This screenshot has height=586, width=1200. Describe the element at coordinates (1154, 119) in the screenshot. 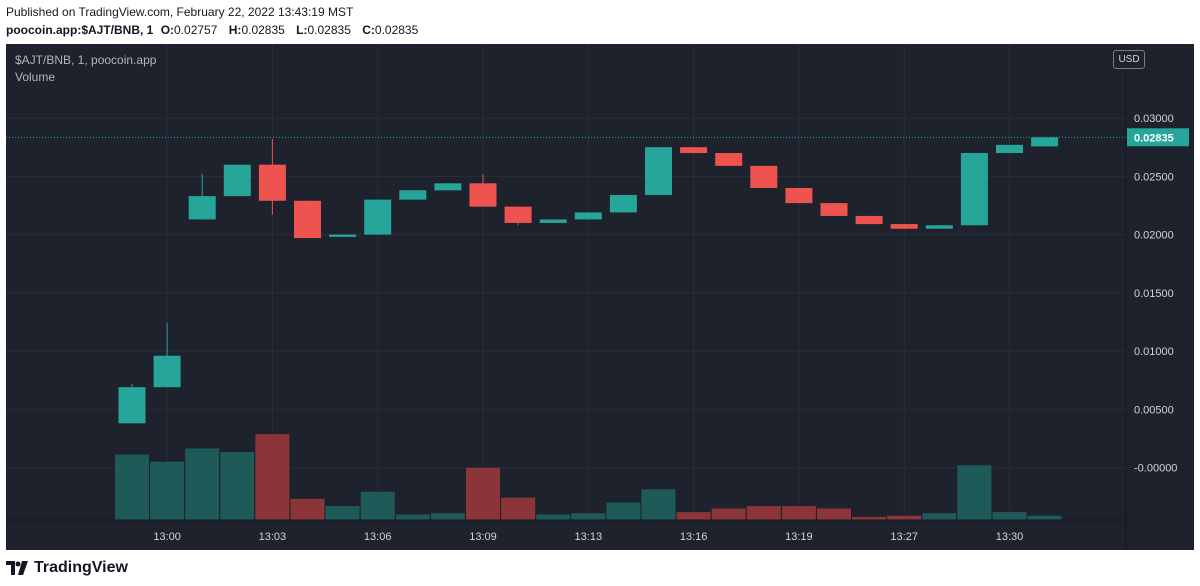

I see `y-tick-label: 0.03000` at that location.